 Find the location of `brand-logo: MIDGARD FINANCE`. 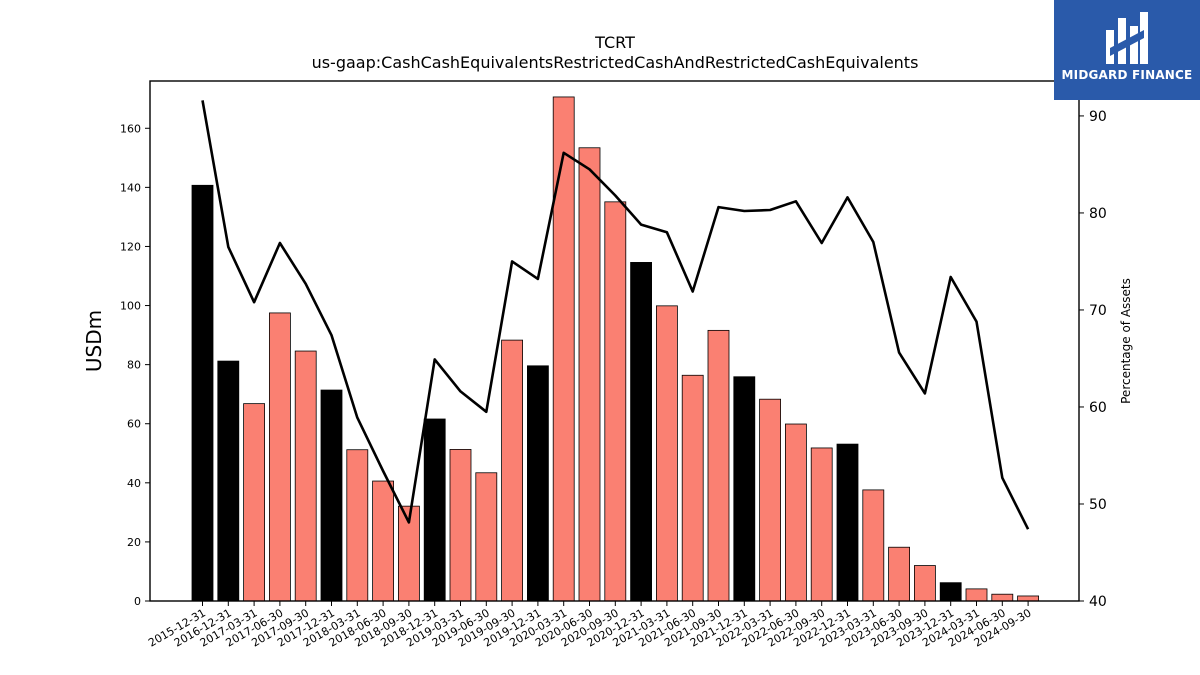

brand-logo: MIDGARD FINANCE is located at coordinates (1127, 50).